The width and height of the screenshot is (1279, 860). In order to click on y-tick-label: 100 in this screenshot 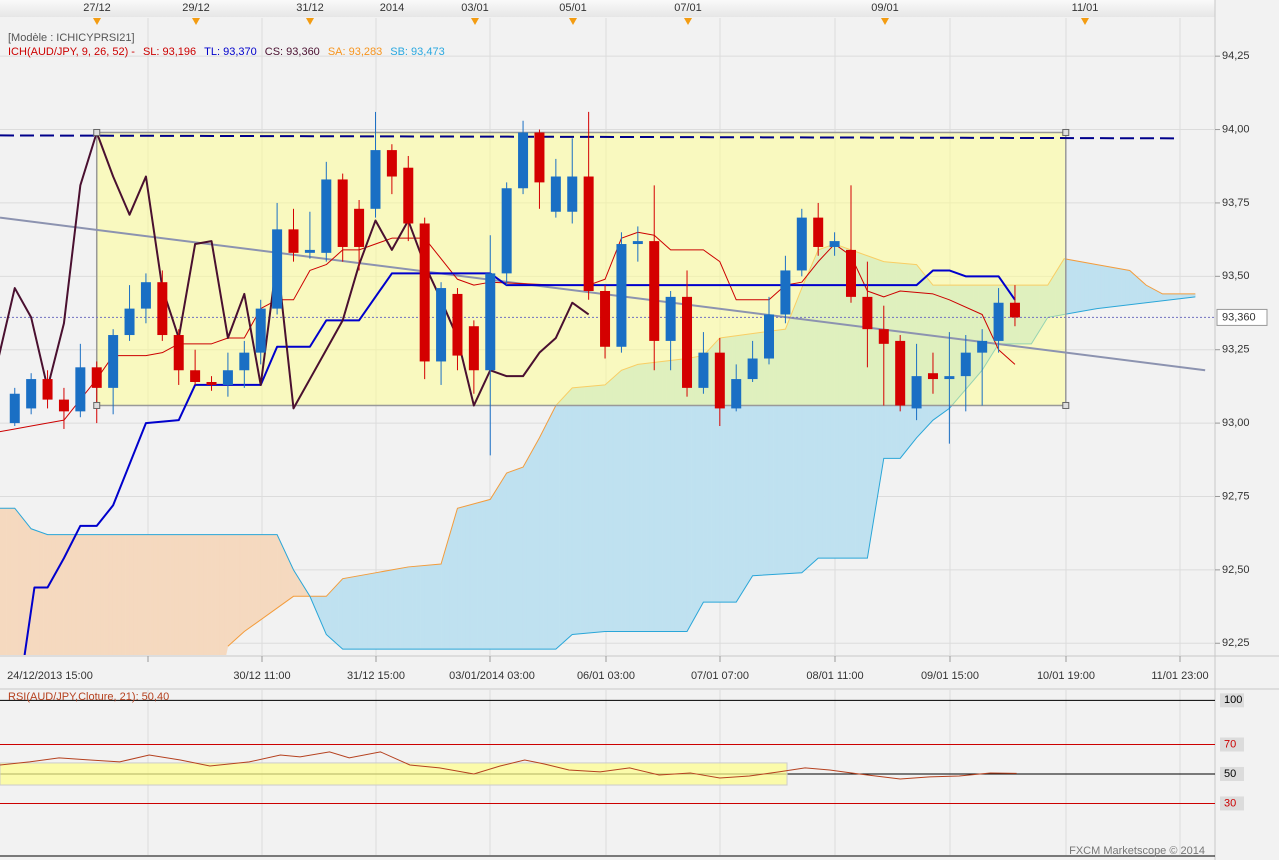, I will do `click(1233, 700)`.